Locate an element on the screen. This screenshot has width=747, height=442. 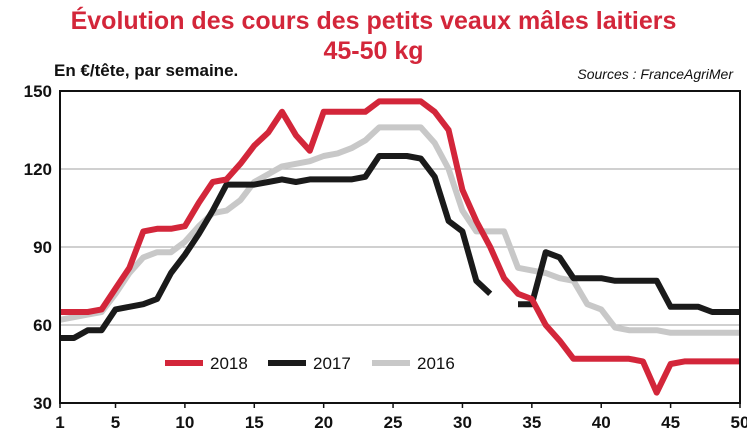
x-tick-label: 40 is located at coordinates (601, 422).